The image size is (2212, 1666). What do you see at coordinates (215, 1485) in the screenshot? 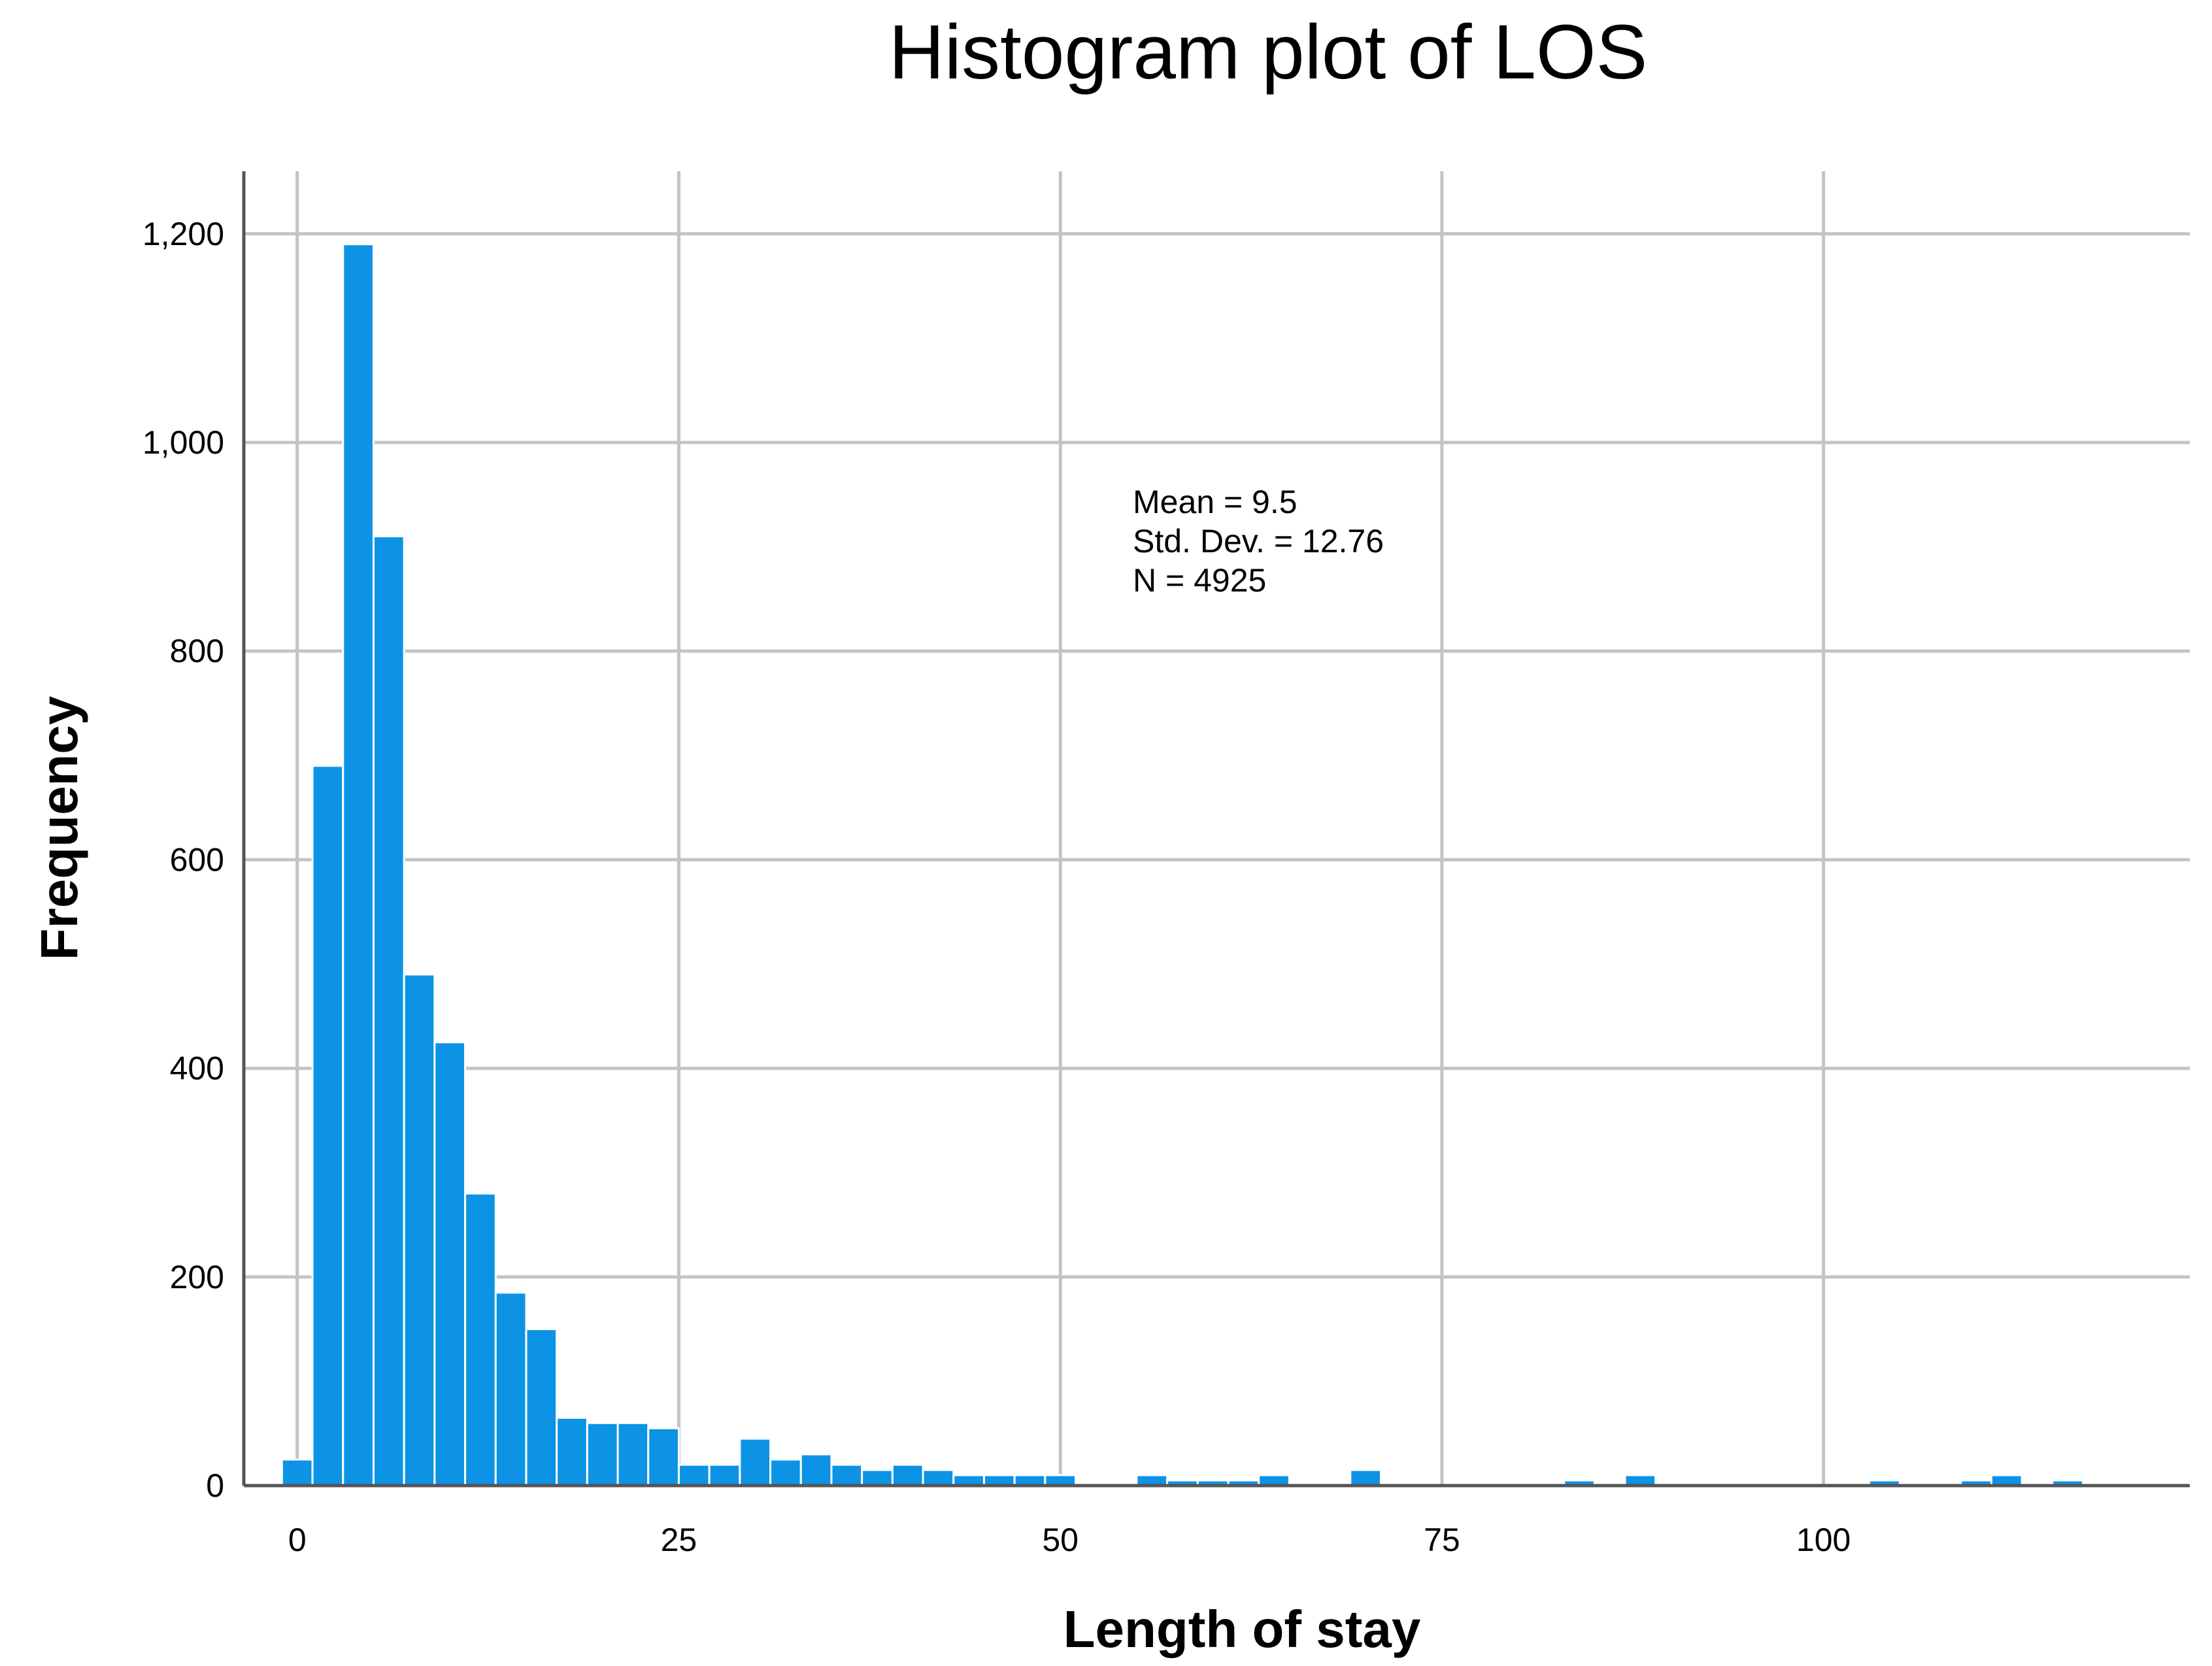
I see `y-tick-label: 0` at bounding box center [215, 1485].